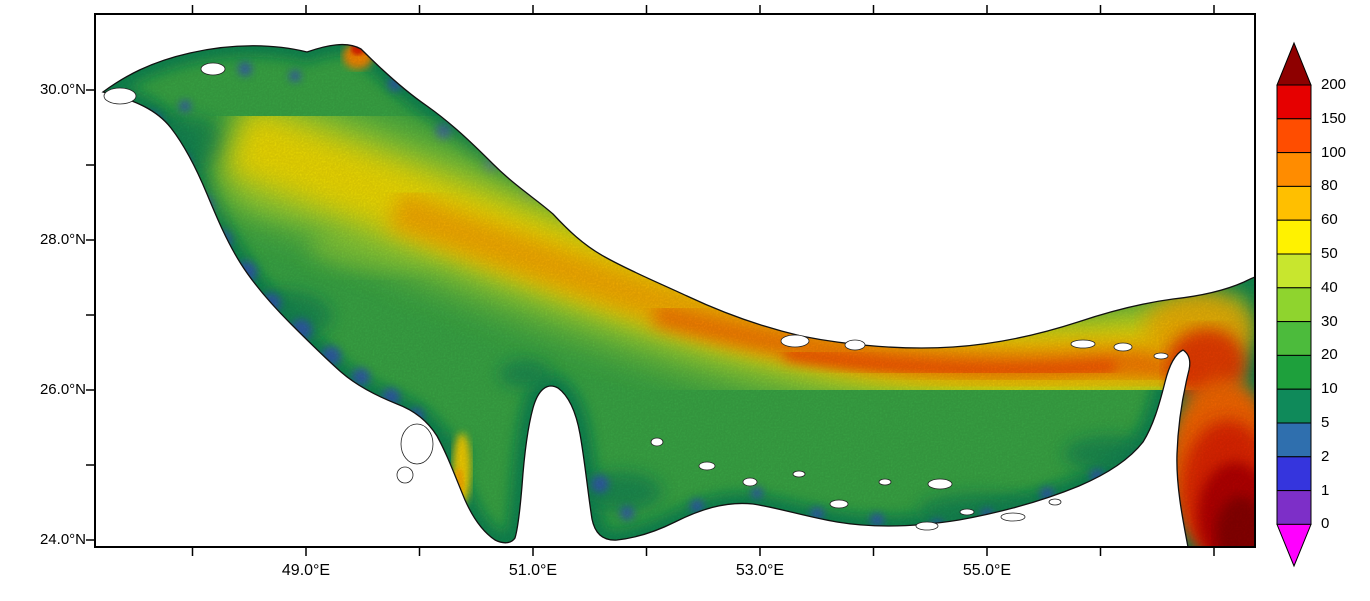 The height and width of the screenshot is (601, 1370). I want to click on x-tick-label-55e: 55.0°E, so click(987, 570).